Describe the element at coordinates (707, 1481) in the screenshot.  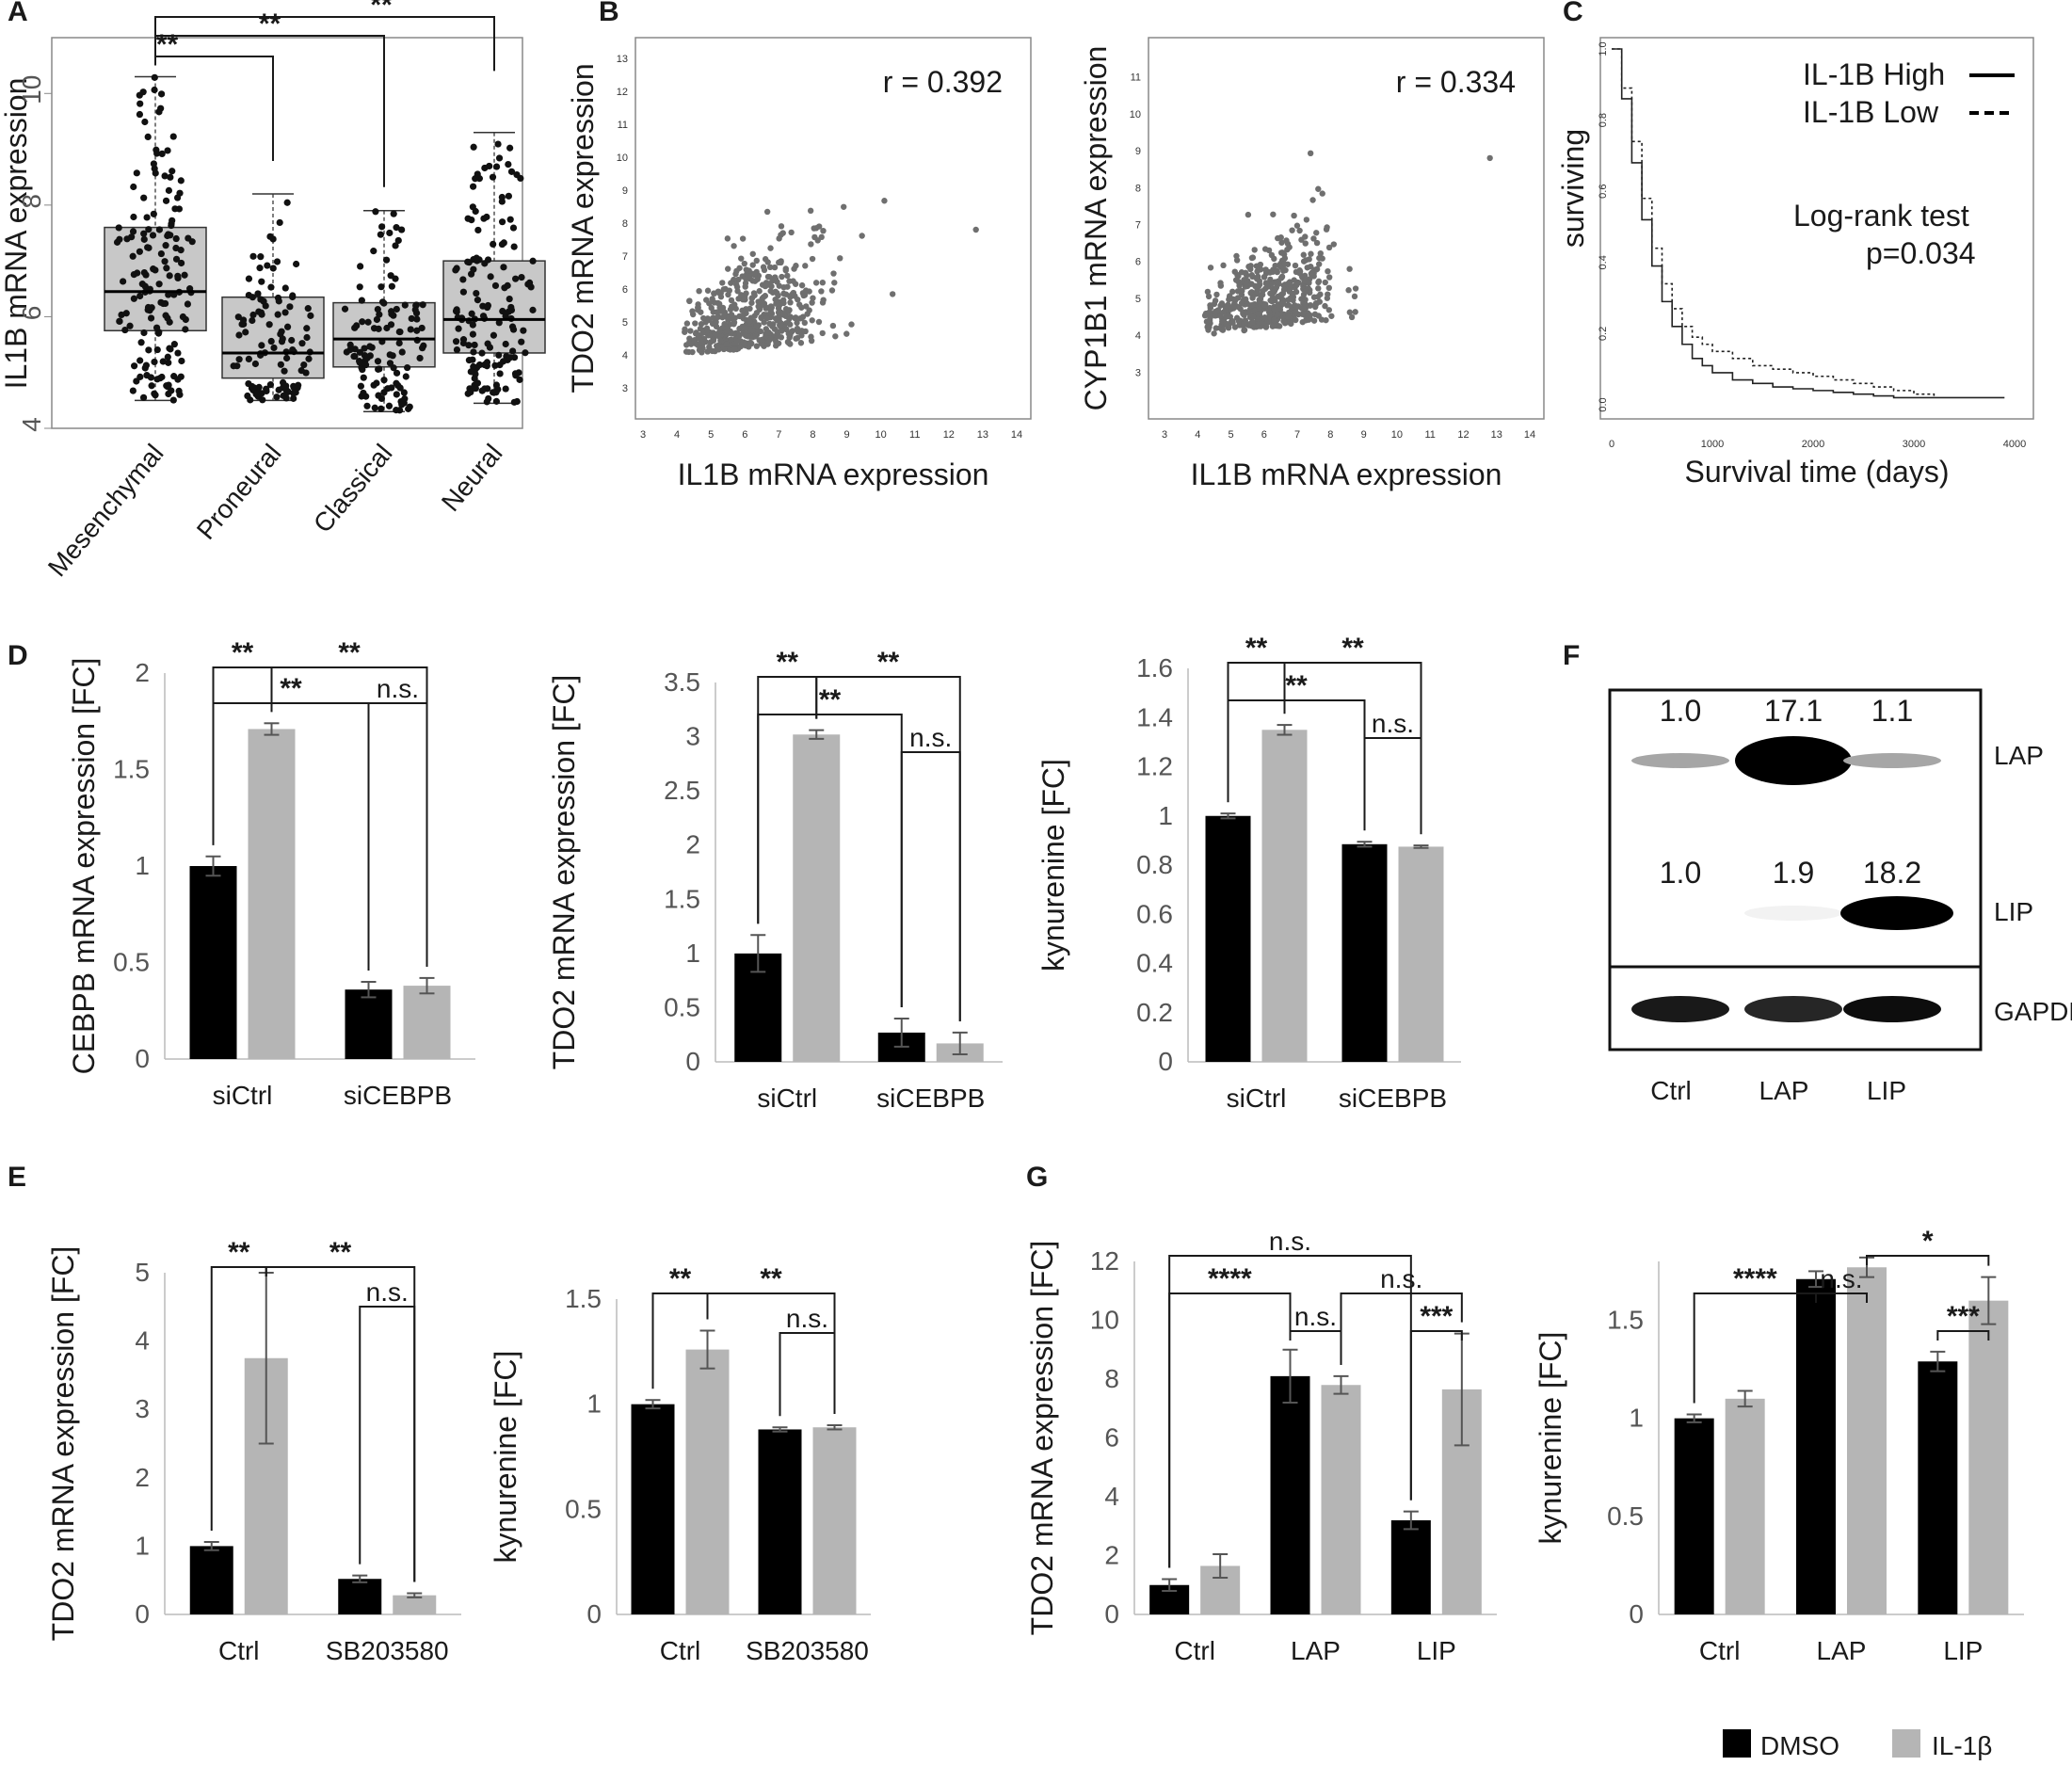
I see `bar-il1b` at that location.